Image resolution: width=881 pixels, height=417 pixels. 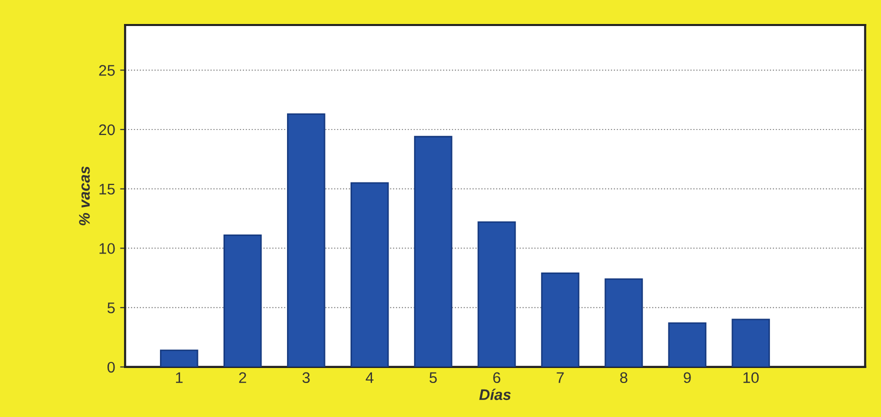 What do you see at coordinates (107, 130) in the screenshot?
I see `y-tick-label: 20` at bounding box center [107, 130].